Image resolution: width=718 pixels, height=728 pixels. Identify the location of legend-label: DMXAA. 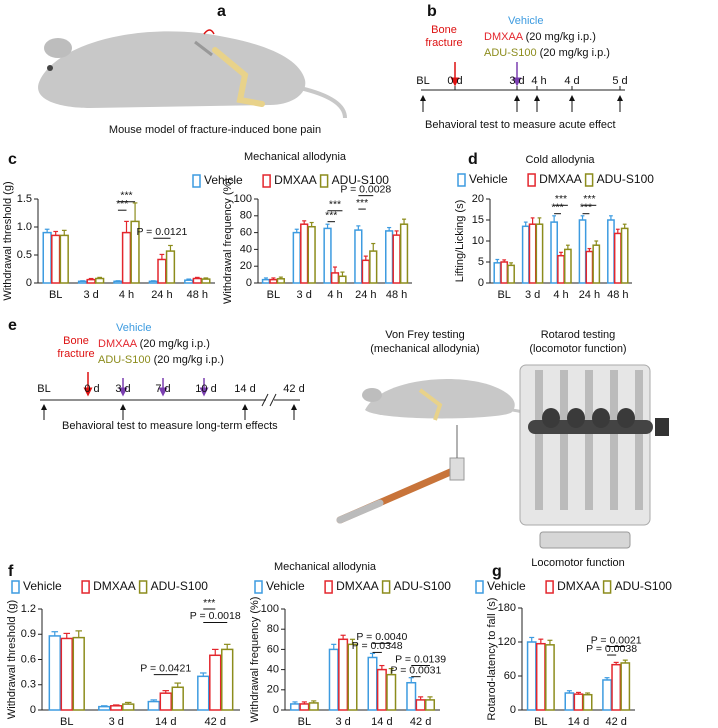
(114, 586).